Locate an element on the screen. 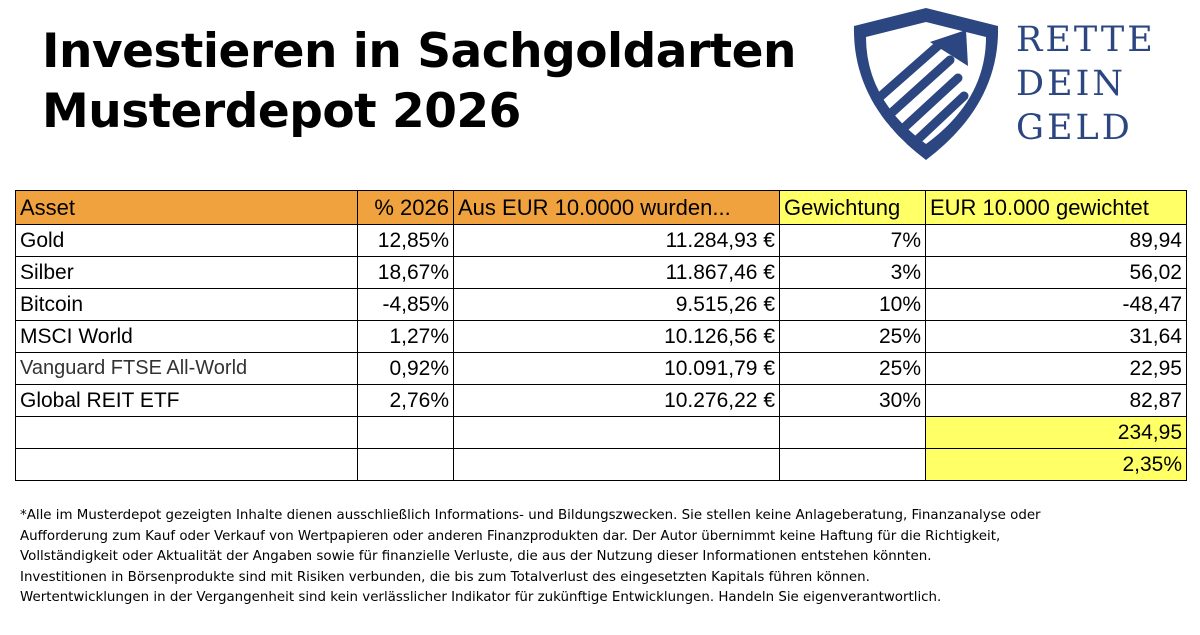  cell-pct: 1,27% is located at coordinates (405, 336).